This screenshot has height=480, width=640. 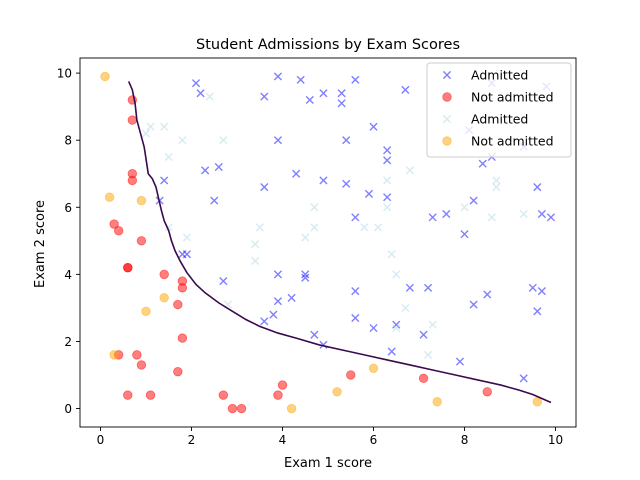 I want to click on legend: Admitted Not admitted Admitted Not admitted, so click(x=499, y=110).